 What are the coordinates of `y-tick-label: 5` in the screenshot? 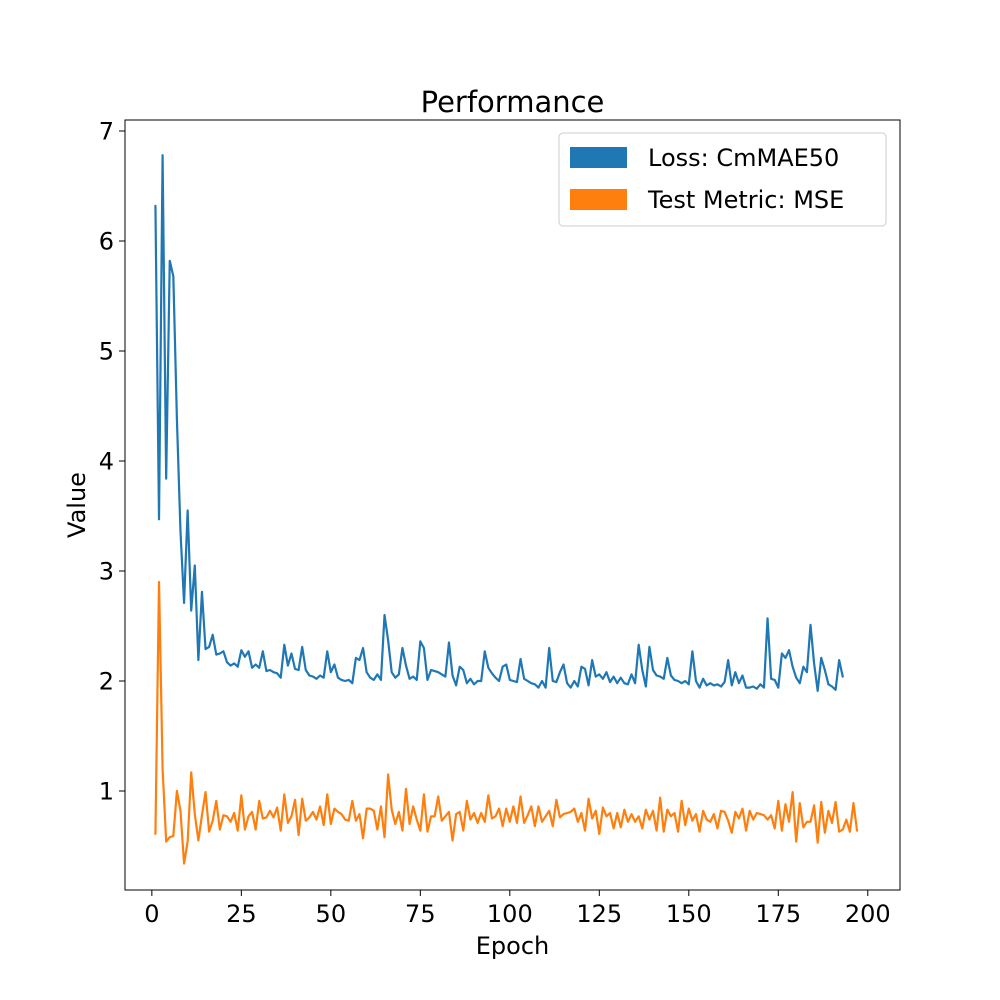 It's located at (106, 352).